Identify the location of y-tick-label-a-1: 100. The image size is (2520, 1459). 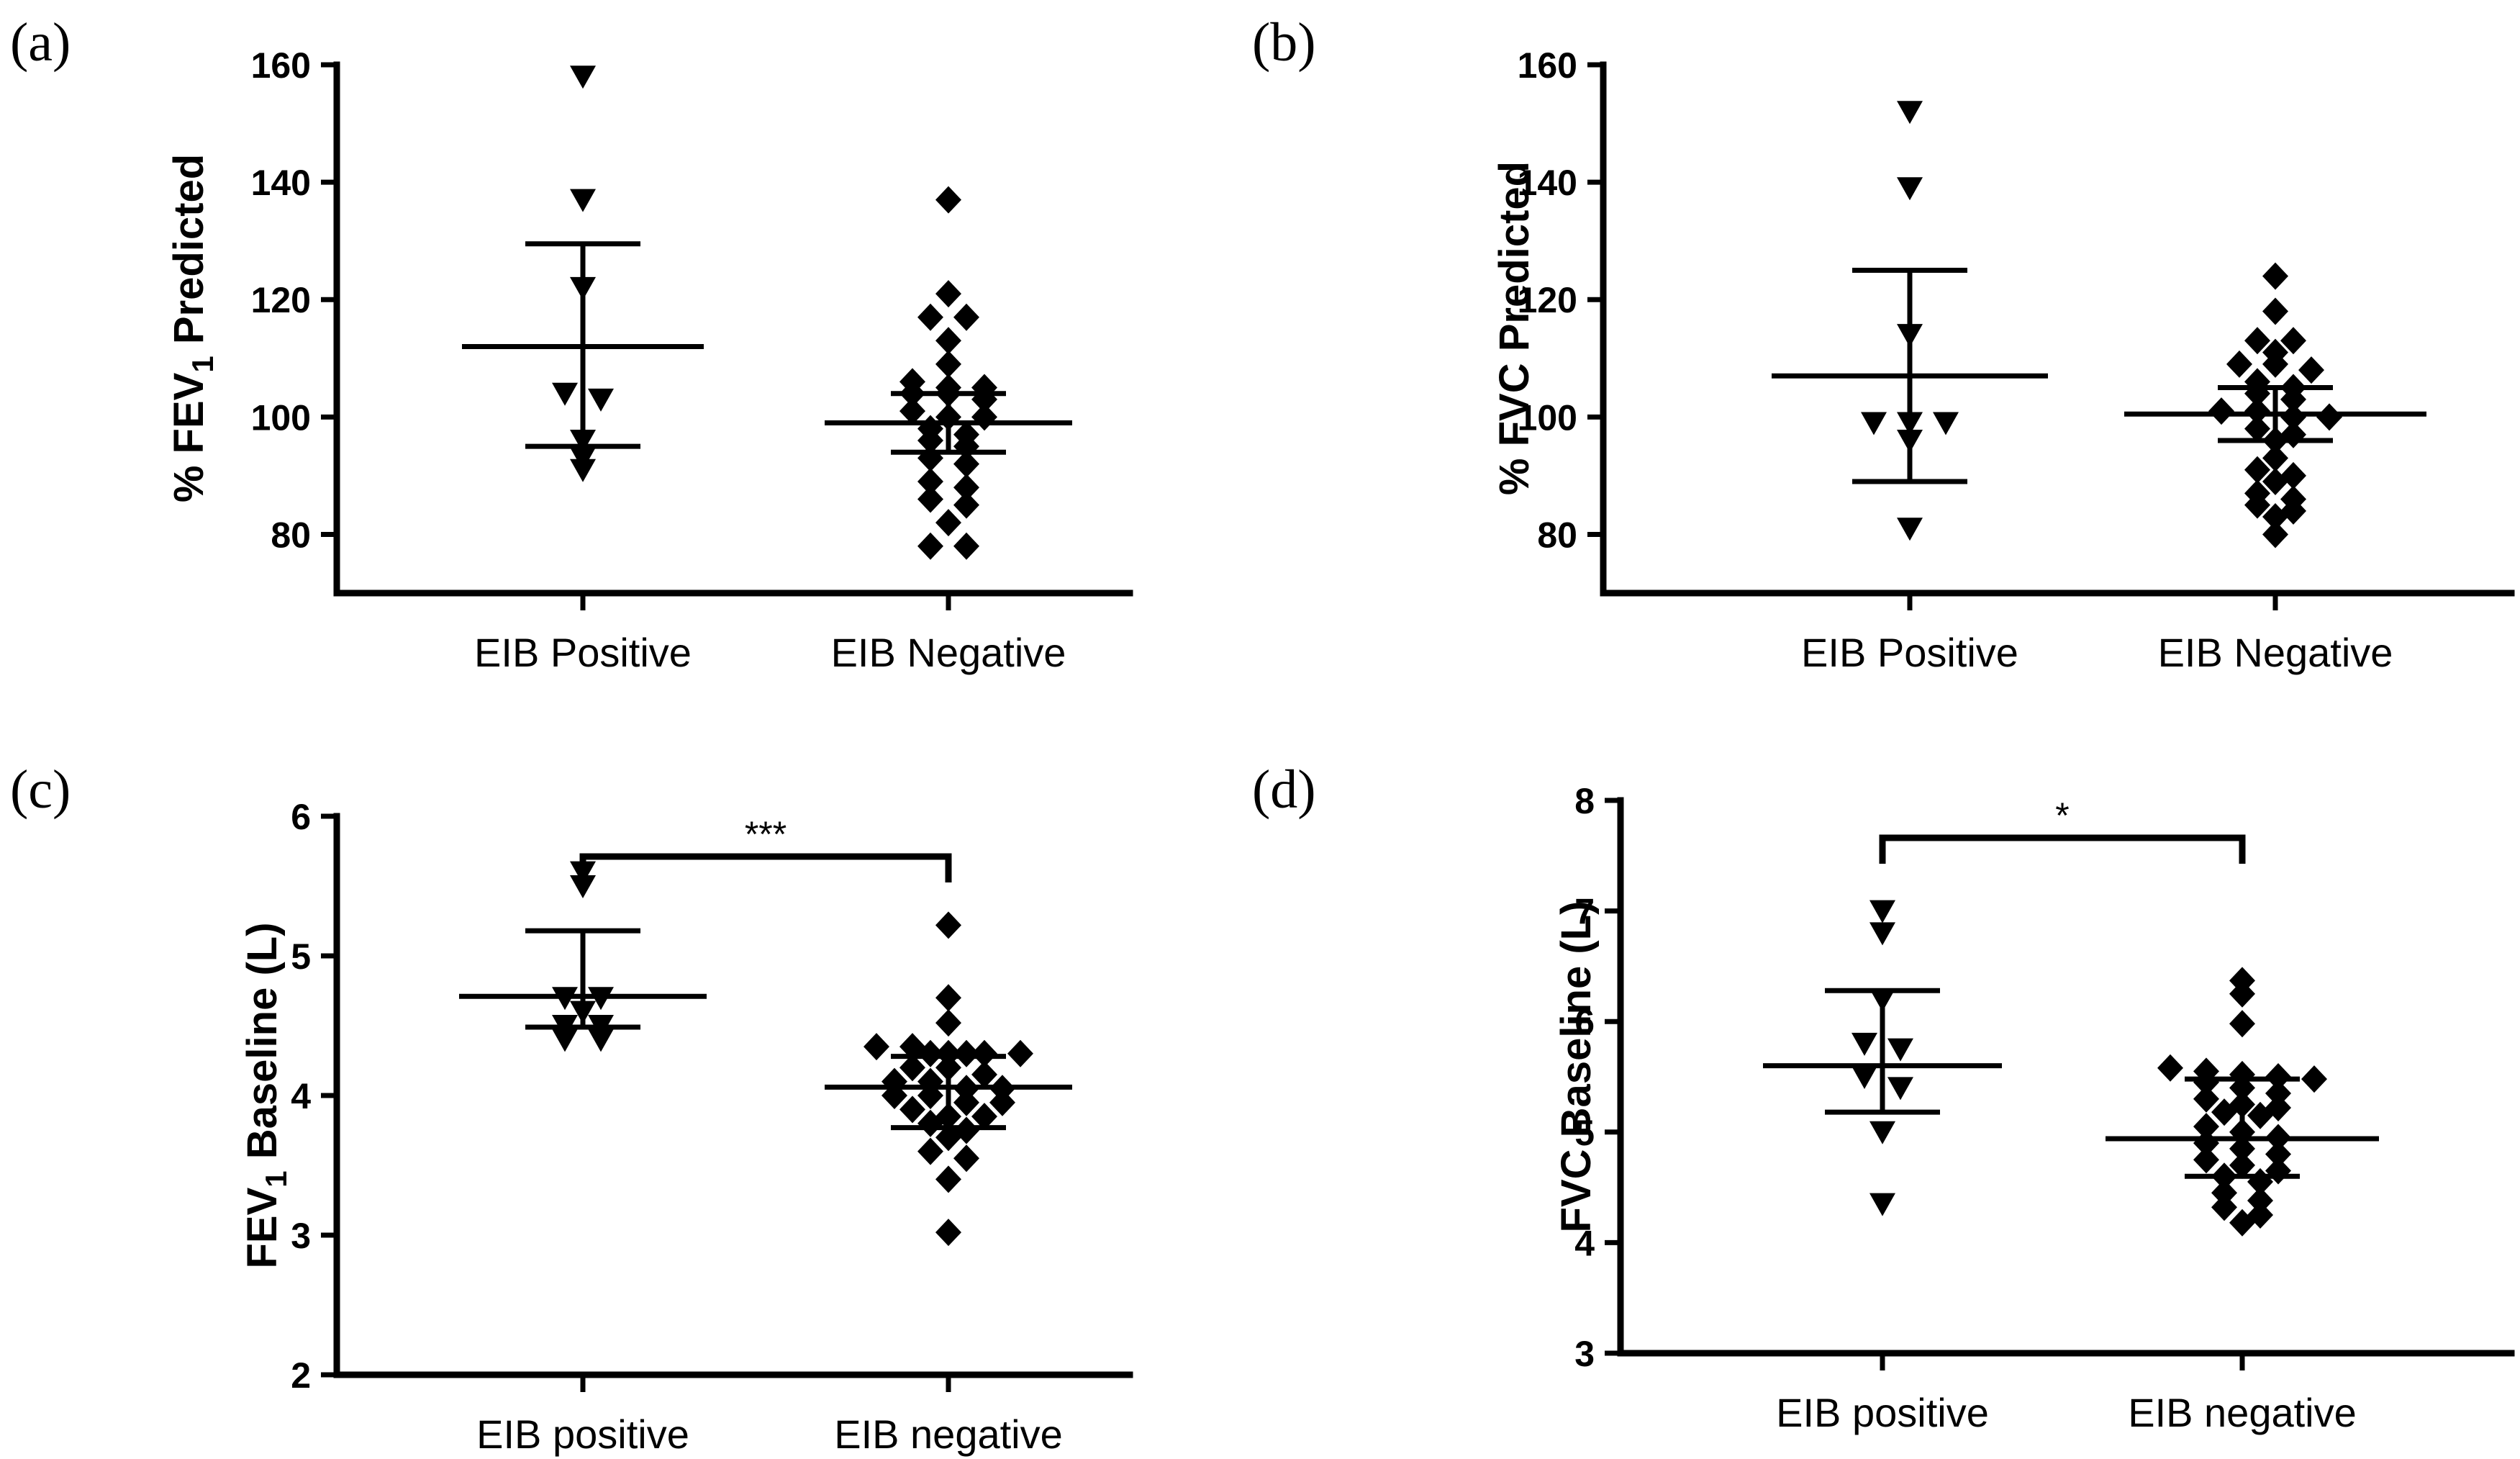
(281, 417).